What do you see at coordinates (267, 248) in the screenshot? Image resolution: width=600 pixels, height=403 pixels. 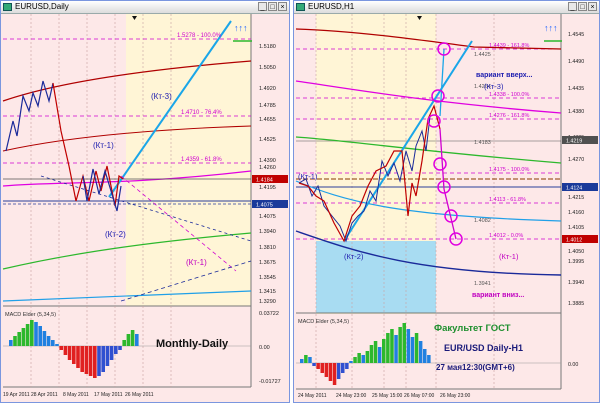 I see `svg-text: 1.3810` at bounding box center [267, 248].